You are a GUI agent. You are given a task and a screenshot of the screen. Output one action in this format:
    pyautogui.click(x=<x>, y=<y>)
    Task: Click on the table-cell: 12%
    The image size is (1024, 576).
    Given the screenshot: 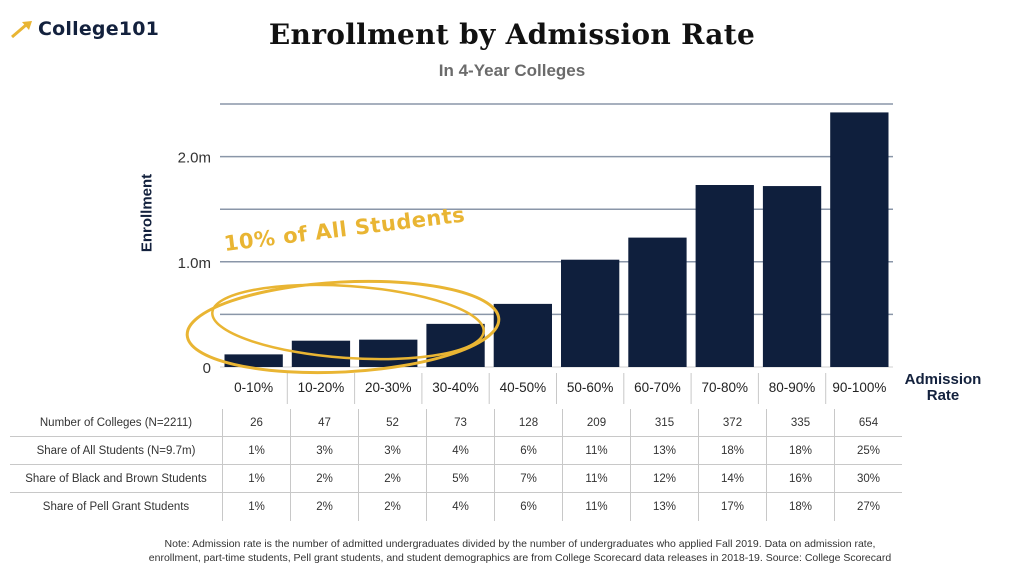 What is the action you would take?
    pyautogui.click(x=664, y=478)
    